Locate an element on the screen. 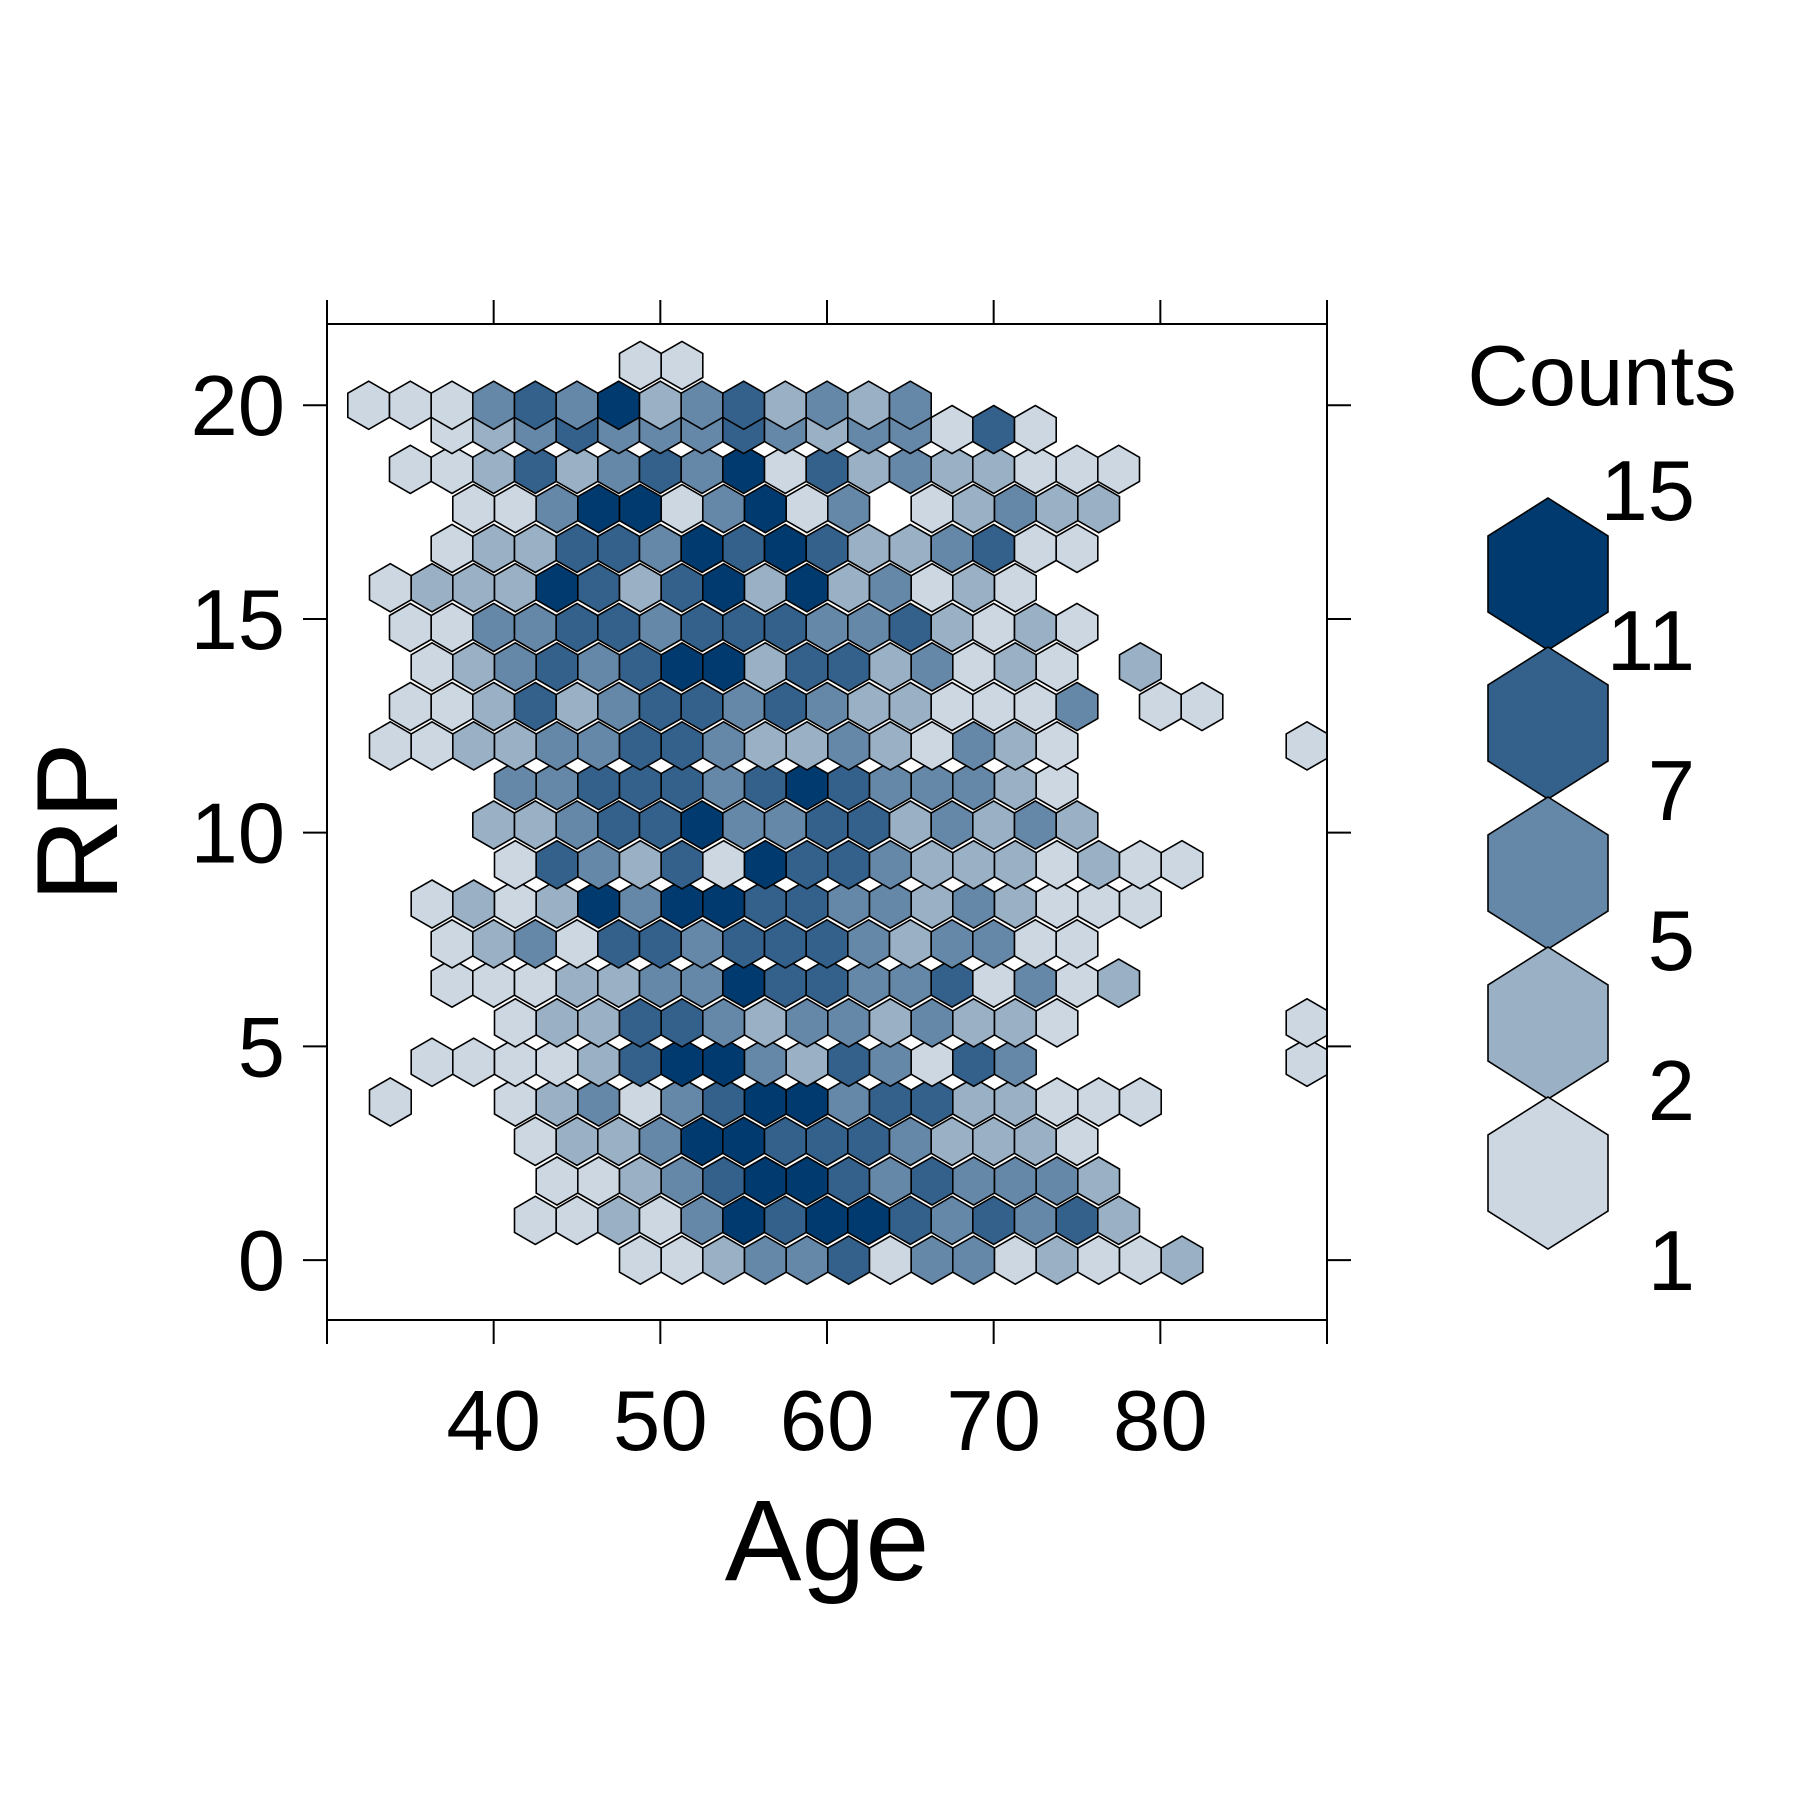  x-tick-label: 50 is located at coordinates (660, 1421).